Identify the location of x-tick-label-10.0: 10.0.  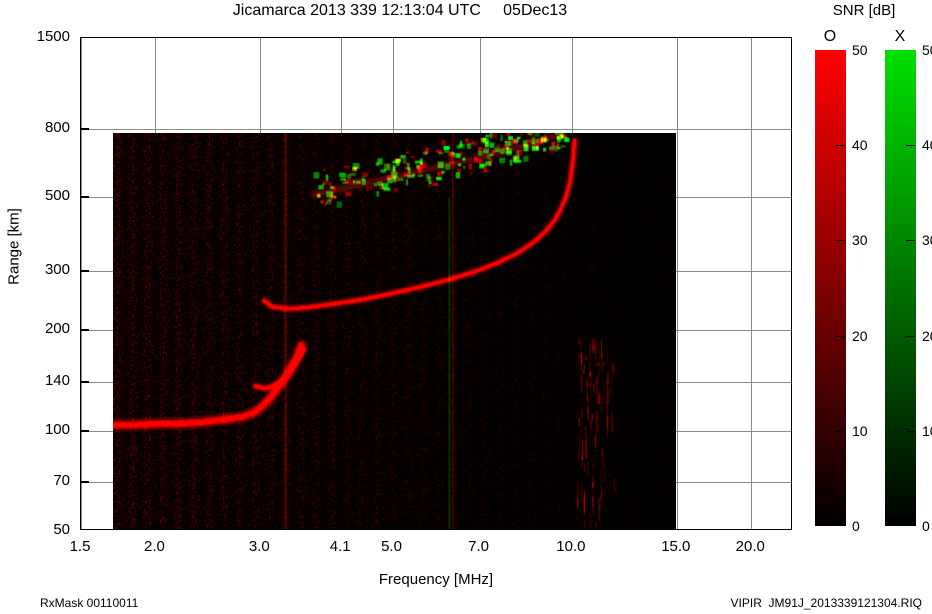
(571, 546).